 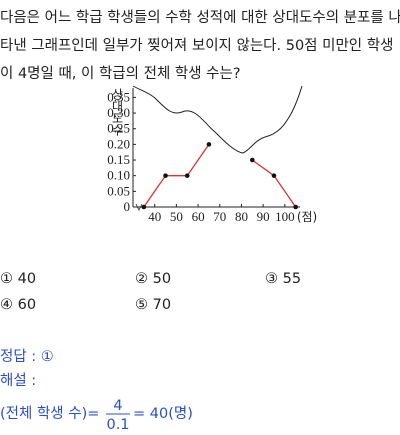 What do you see at coordinates (118, 190) in the screenshot?
I see `y-tick-label: 0.05` at bounding box center [118, 190].